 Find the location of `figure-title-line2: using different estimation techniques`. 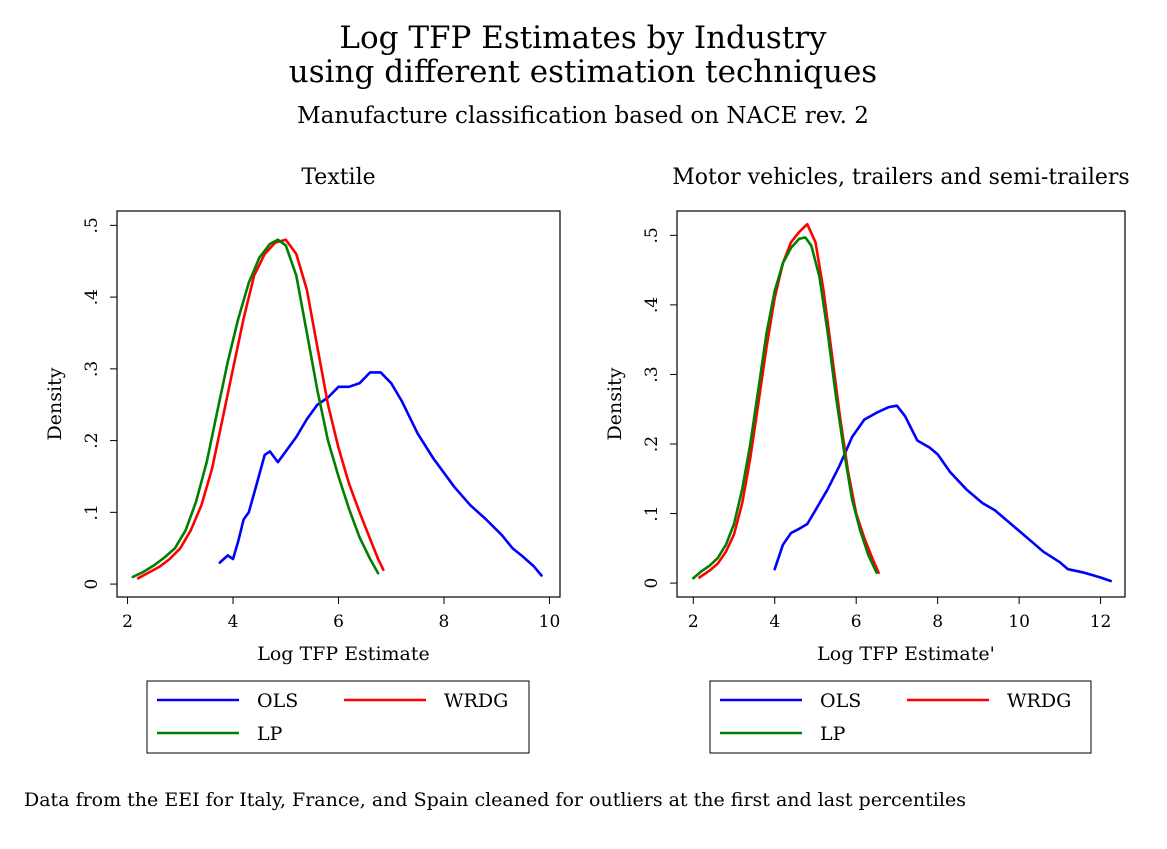

figure-title-line2: using different estimation techniques is located at coordinates (583, 72).